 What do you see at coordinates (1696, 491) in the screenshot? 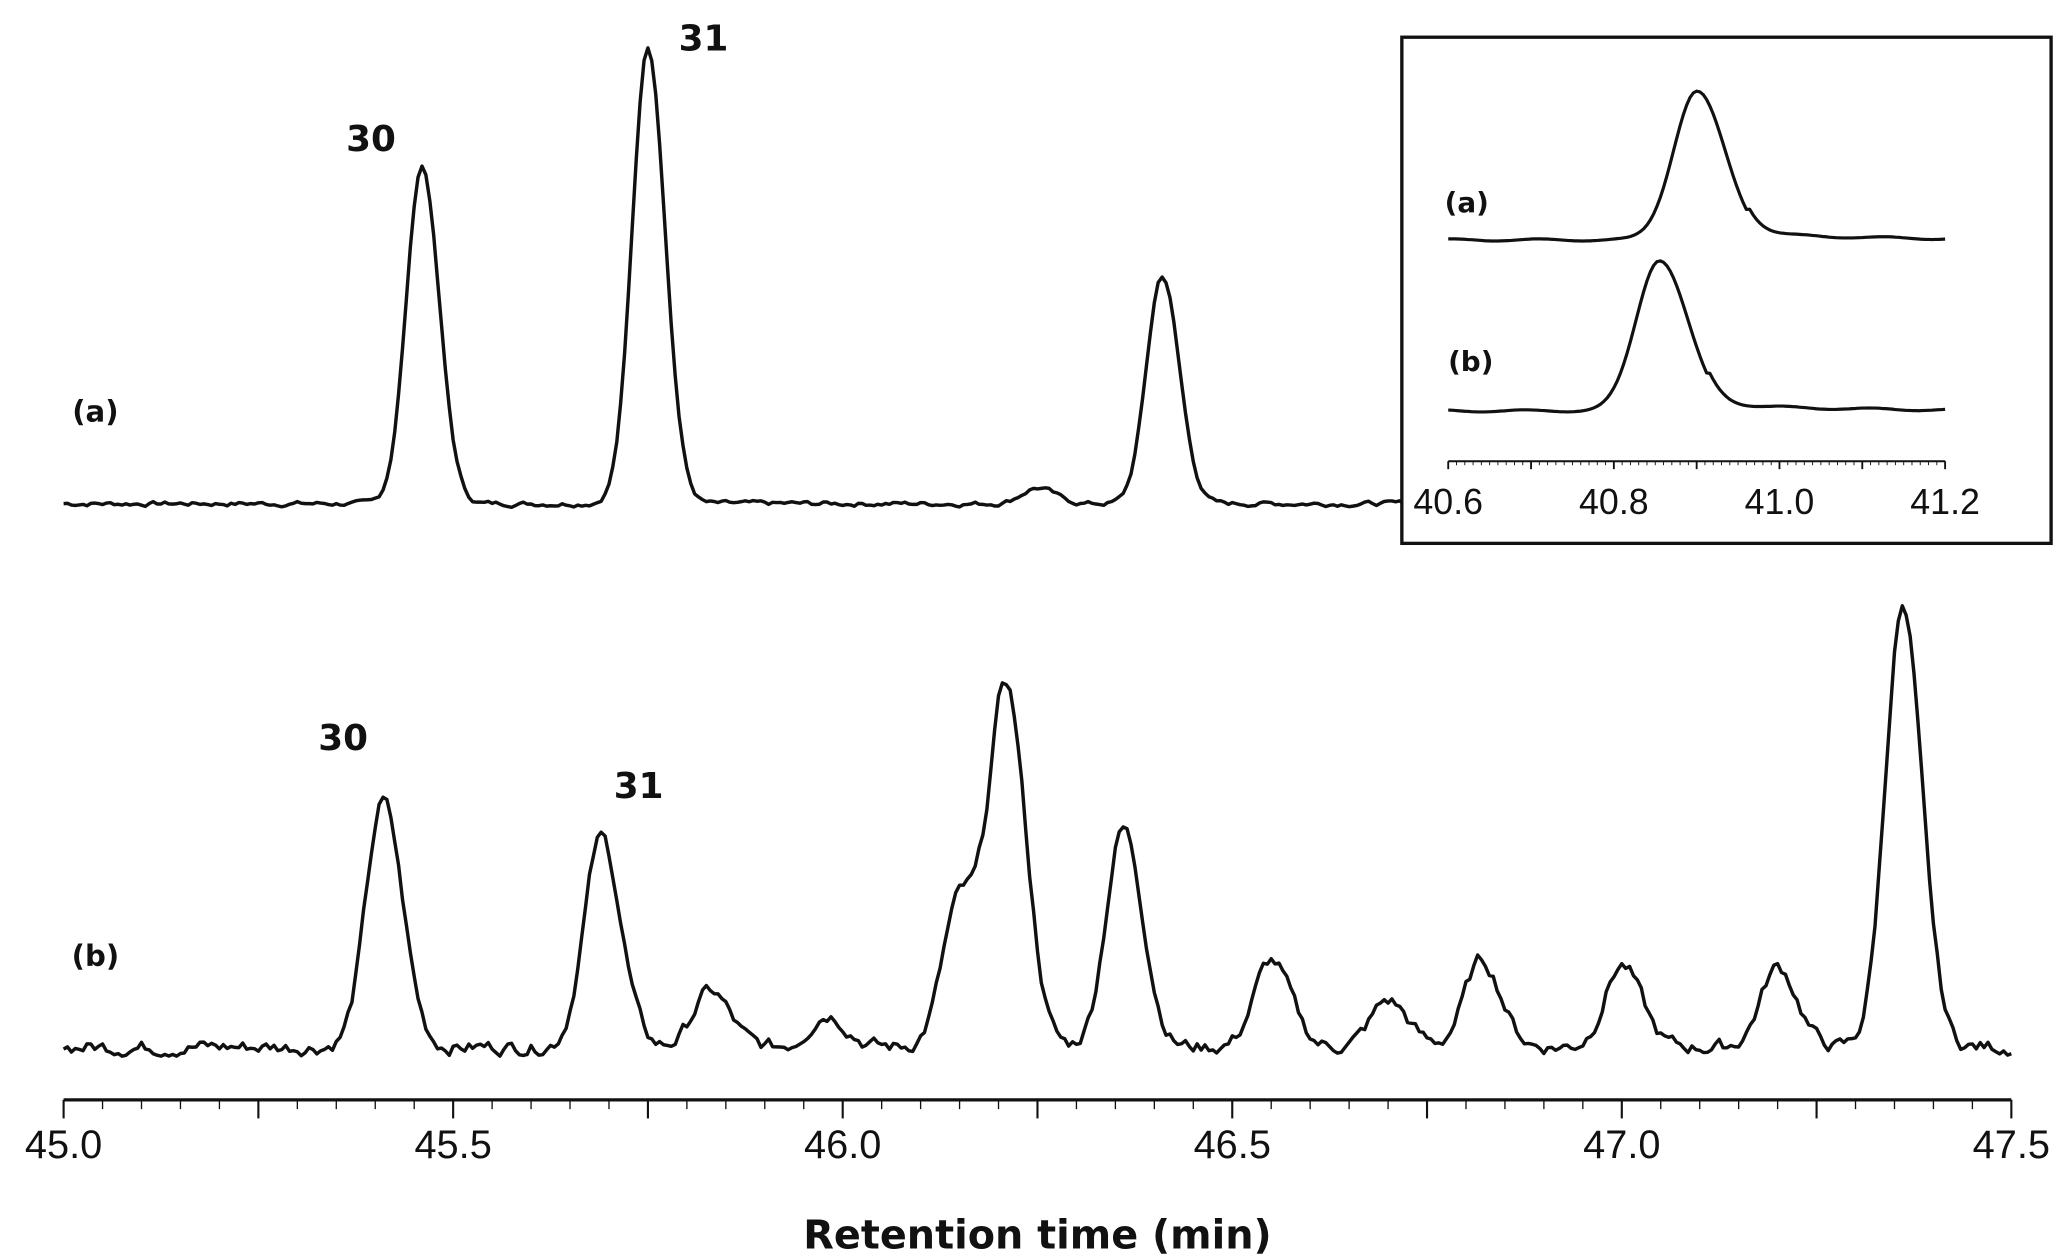
I see `inset-x-axis: 40.6 40.8 41.0 41.2` at bounding box center [1696, 491].